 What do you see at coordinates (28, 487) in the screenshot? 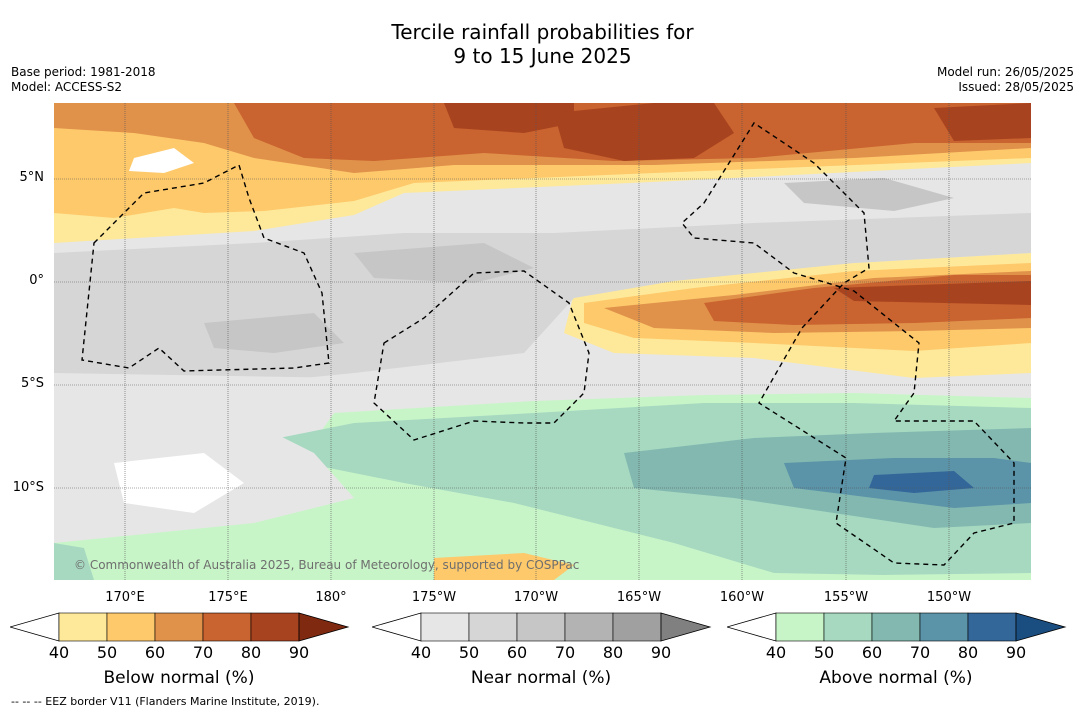
I see `lat-label-10s: 10°S` at bounding box center [28, 487].